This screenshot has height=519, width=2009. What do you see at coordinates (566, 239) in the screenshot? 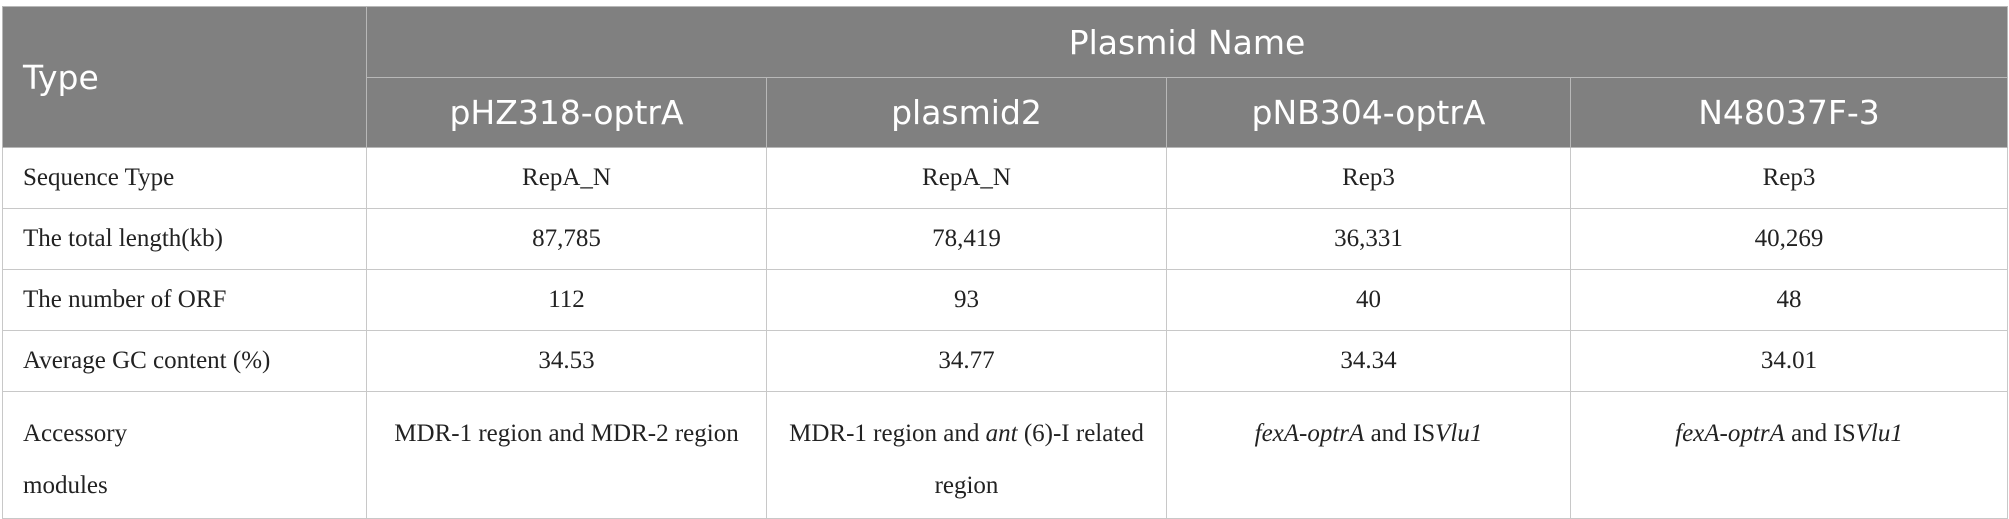
I see `table-cell: 87,785` at bounding box center [566, 239].